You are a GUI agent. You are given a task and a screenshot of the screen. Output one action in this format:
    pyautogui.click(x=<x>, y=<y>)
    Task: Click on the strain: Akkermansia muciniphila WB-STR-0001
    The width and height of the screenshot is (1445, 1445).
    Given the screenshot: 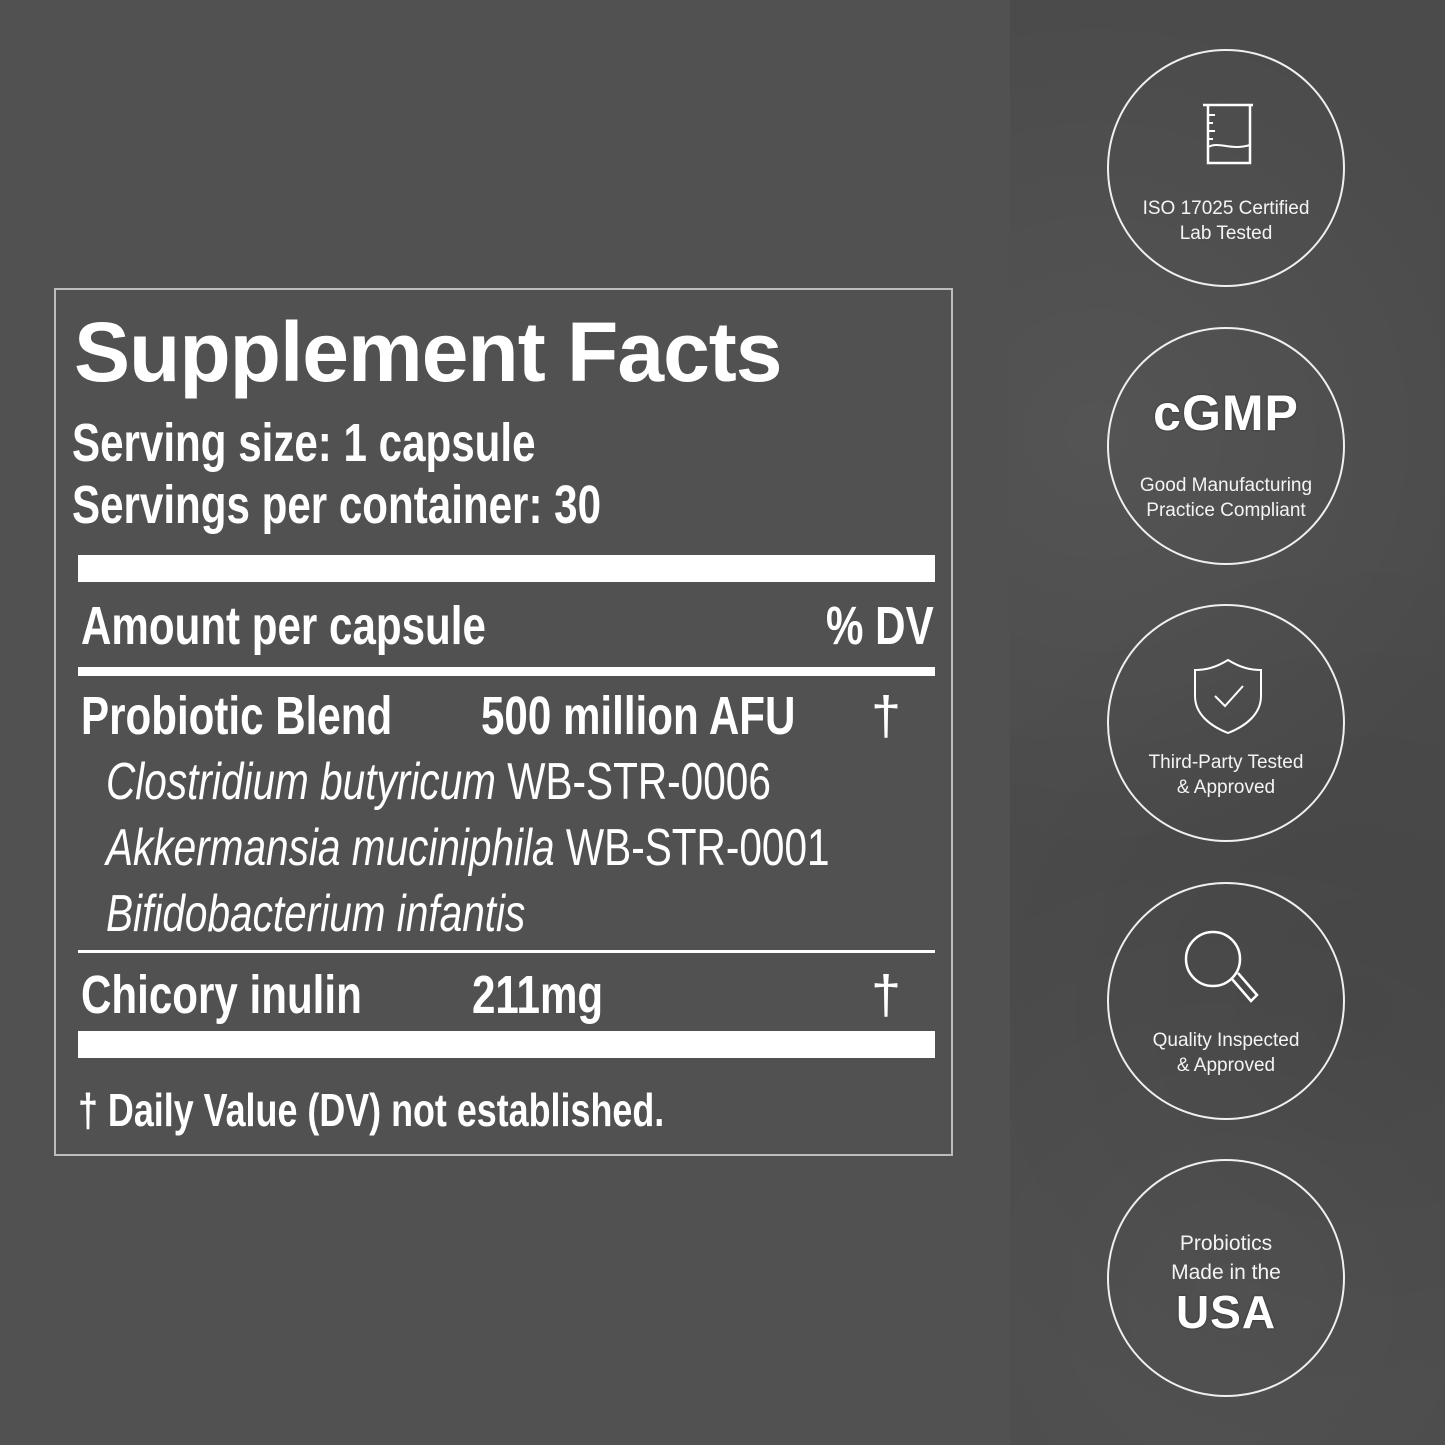 What is the action you would take?
    pyautogui.click(x=468, y=848)
    